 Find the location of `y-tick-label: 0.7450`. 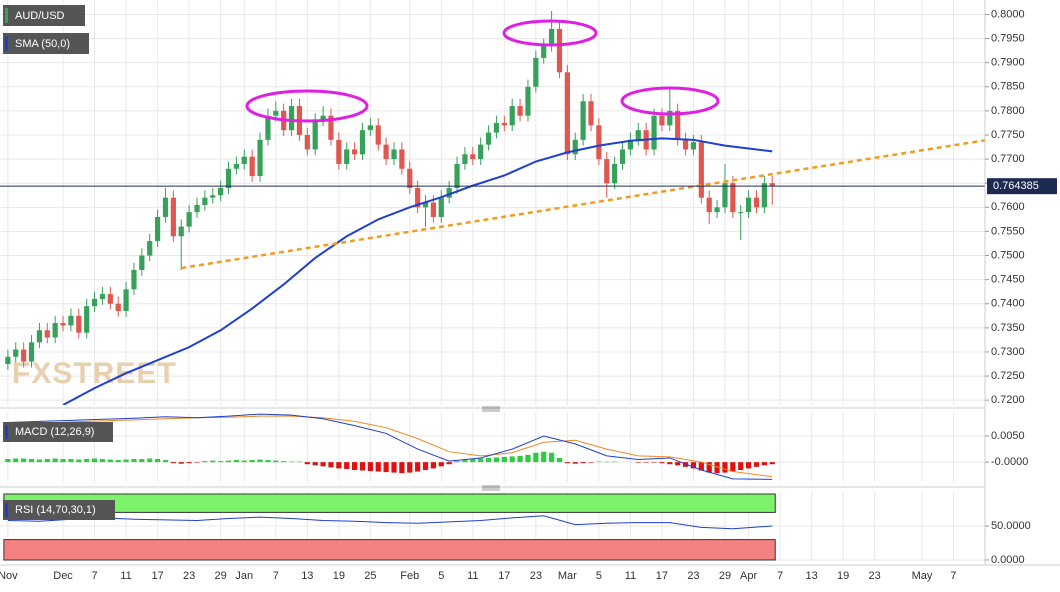

y-tick-label: 0.7450 is located at coordinates (1008, 280).